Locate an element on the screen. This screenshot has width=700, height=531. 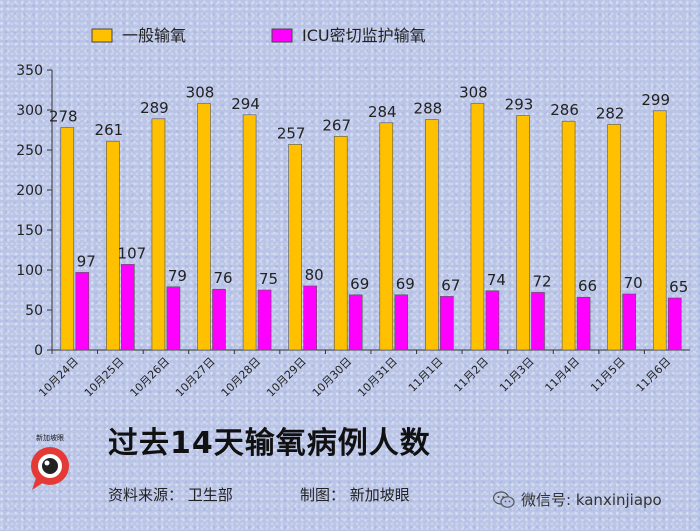
x-tick-label: 11月4日 is located at coordinates (563, 375).